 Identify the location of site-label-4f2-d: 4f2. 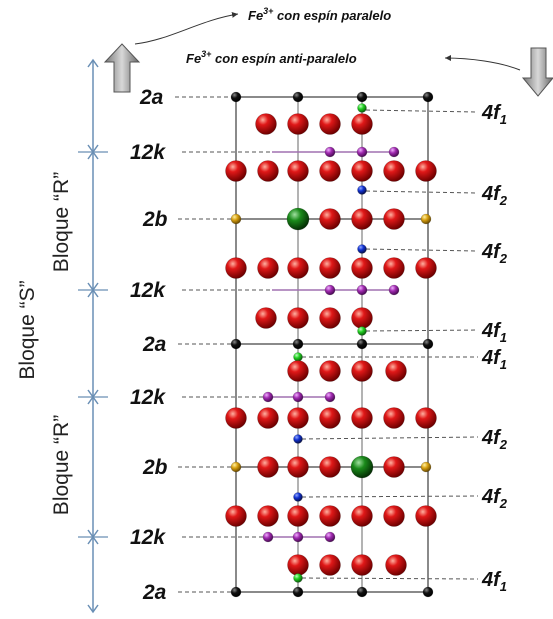
(494, 498).